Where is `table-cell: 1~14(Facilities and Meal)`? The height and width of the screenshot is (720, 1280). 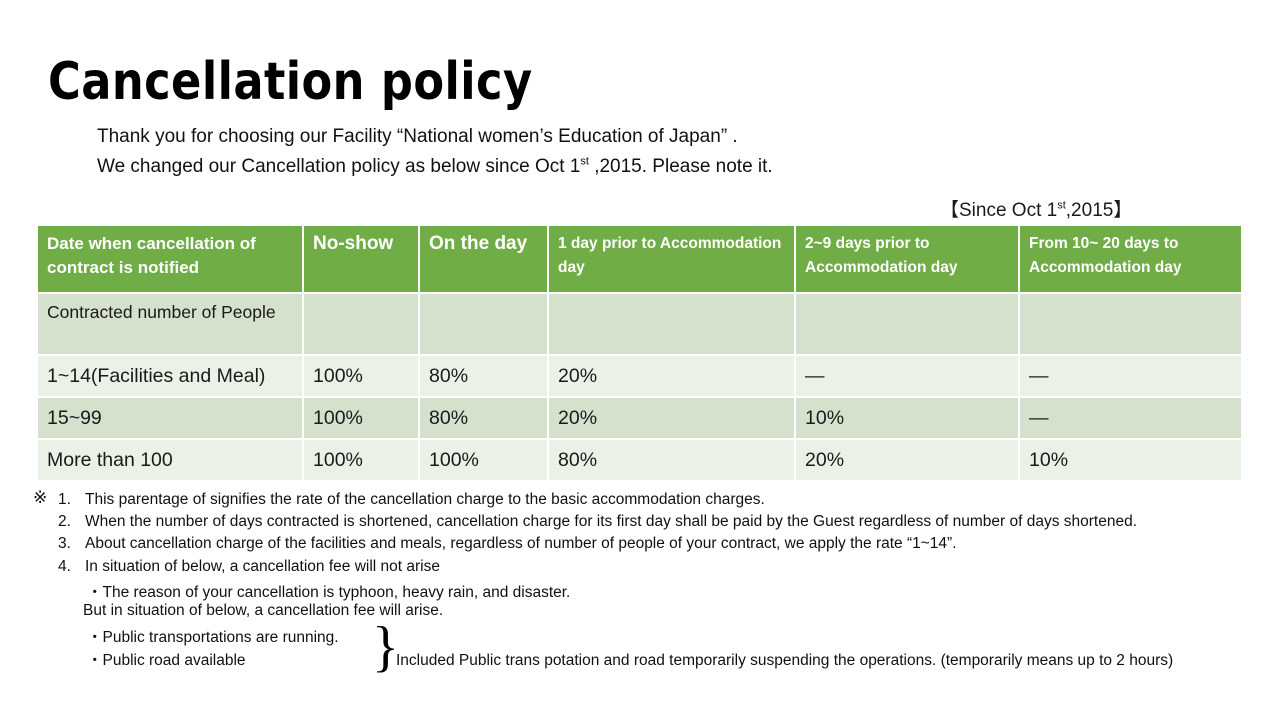 table-cell: 1~14(Facilities and Meal) is located at coordinates (170, 376).